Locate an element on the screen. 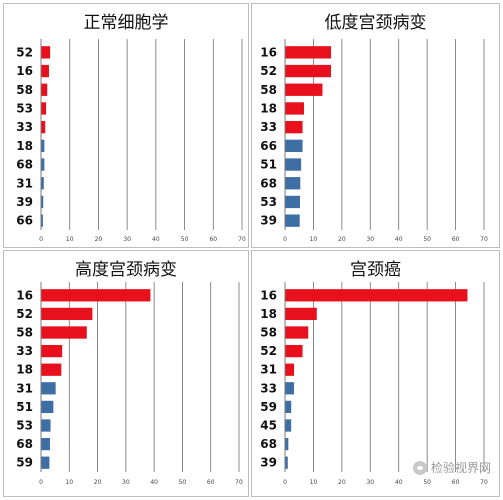 The image size is (503, 500). chart-title: 宫颈癌 is located at coordinates (375, 270).